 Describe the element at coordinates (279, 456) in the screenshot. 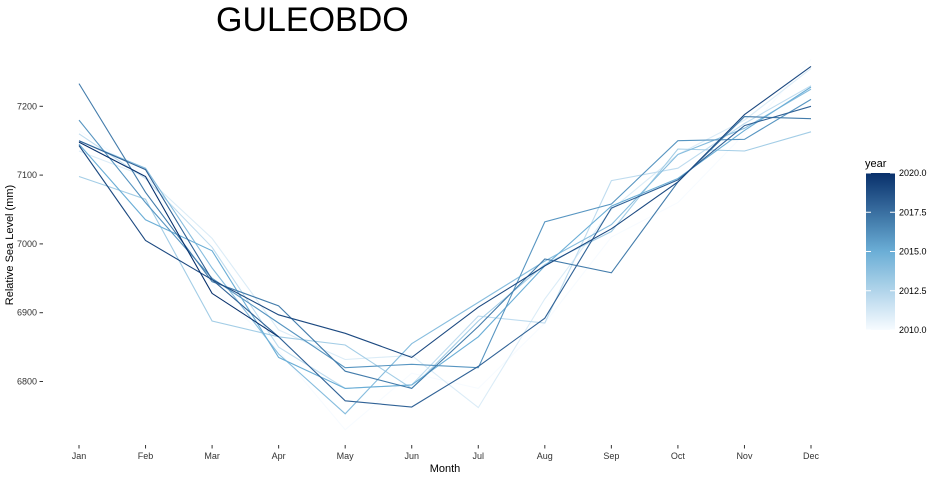

I see `x-tick-label: Apr` at that location.